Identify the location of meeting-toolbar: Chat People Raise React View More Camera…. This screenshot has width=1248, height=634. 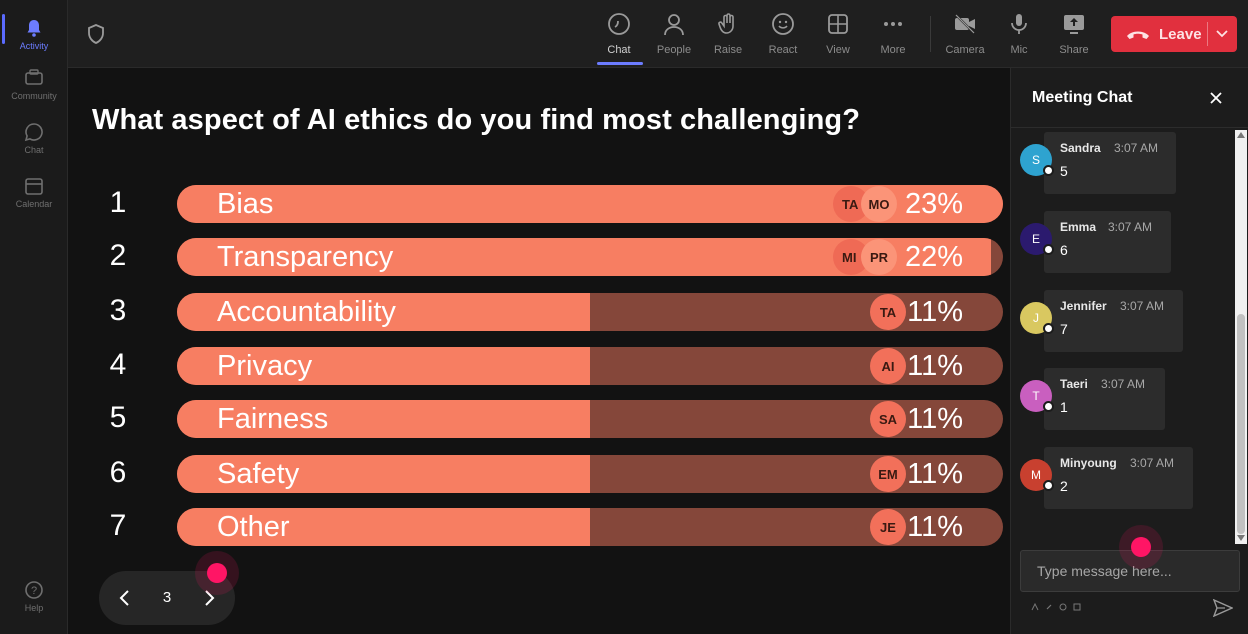
(658, 34).